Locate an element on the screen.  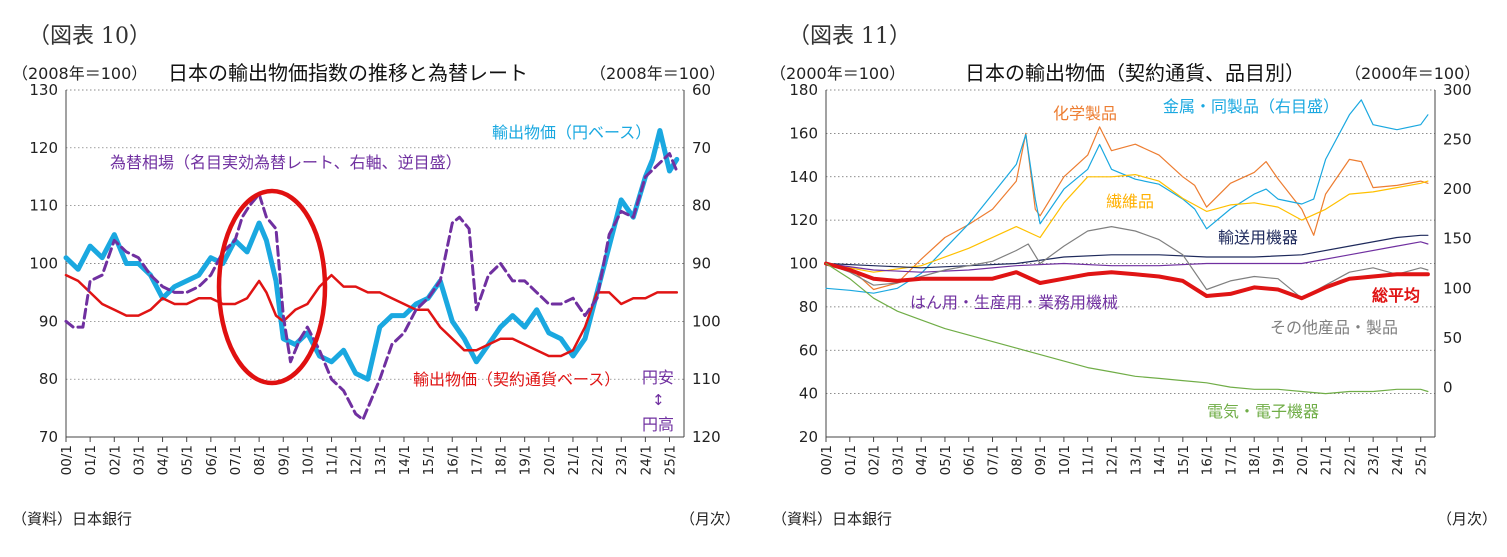
x-tick-label: 08/1 is located at coordinates (260, 460).